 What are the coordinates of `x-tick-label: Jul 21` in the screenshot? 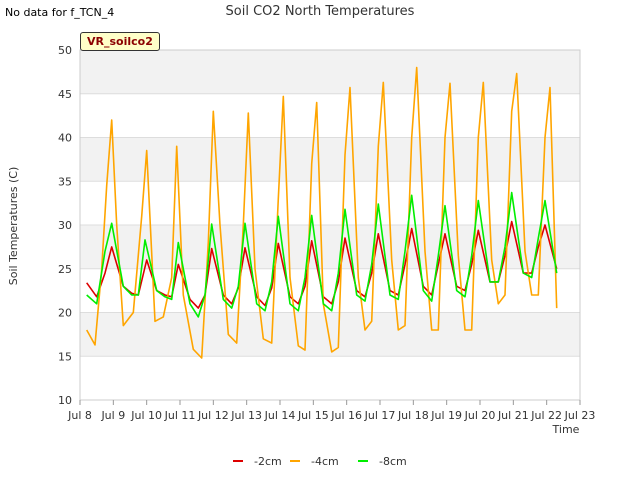 It's located at (513, 415).